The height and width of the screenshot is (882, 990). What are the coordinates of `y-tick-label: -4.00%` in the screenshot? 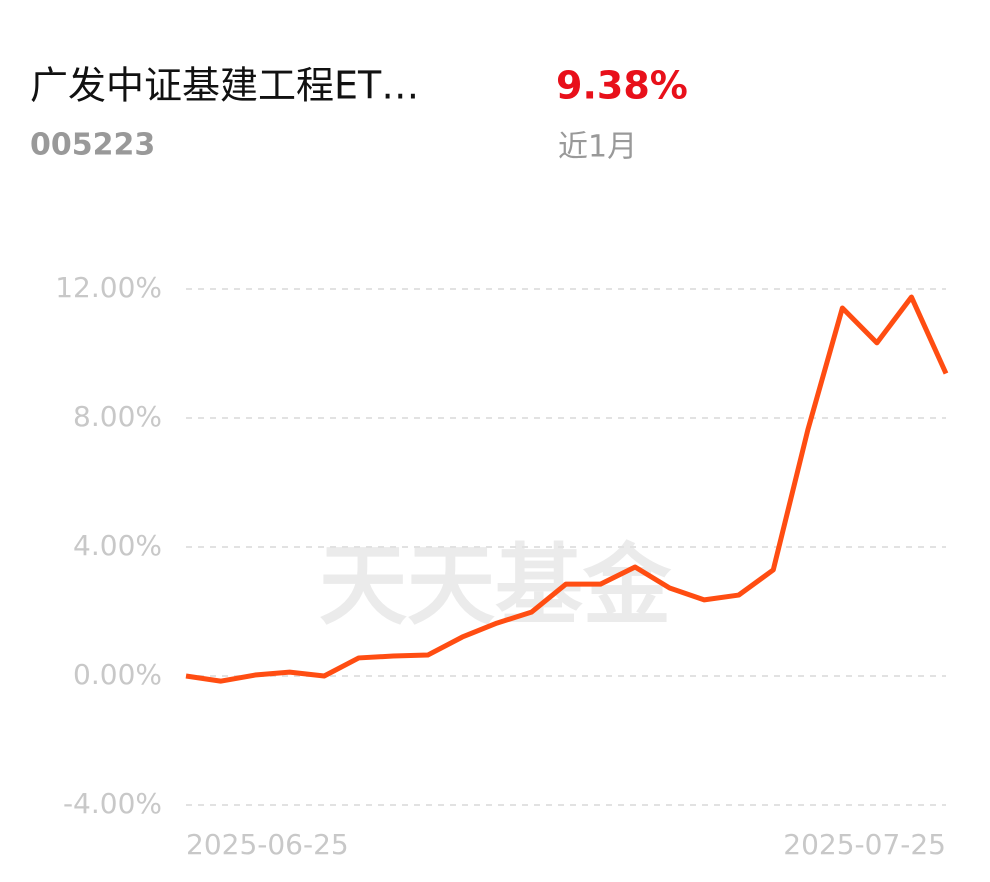 It's located at (112, 803).